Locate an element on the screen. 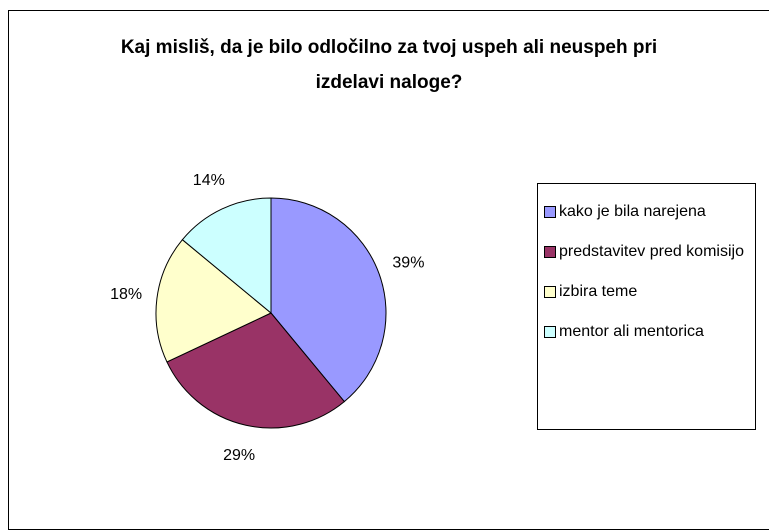 The image size is (769, 530). legend-label: izbira teme is located at coordinates (598, 291).